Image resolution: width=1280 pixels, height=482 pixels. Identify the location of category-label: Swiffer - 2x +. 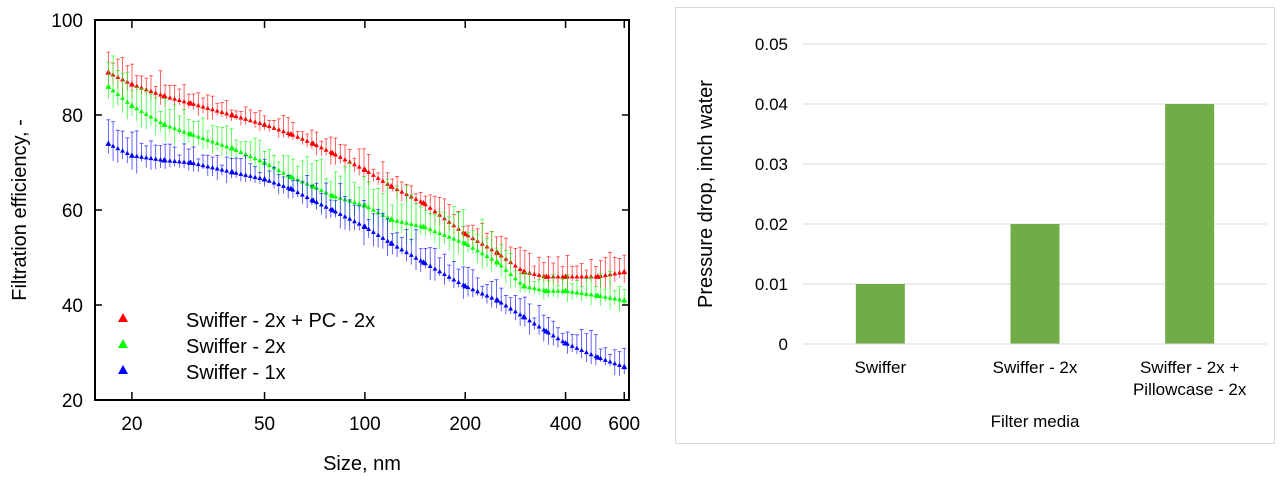
(1189, 367).